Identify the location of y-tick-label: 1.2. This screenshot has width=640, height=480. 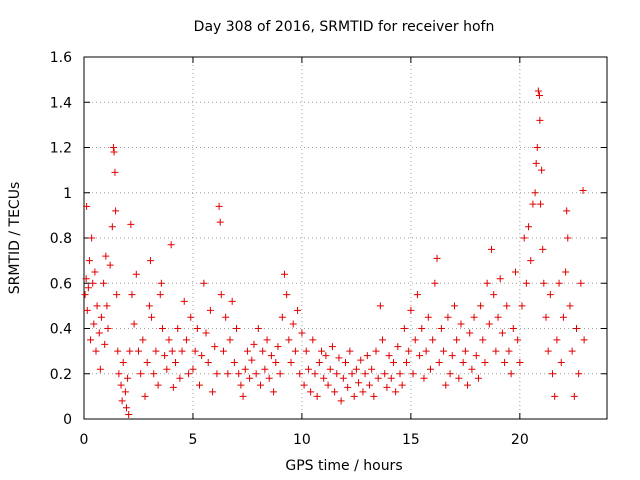
(61, 149).